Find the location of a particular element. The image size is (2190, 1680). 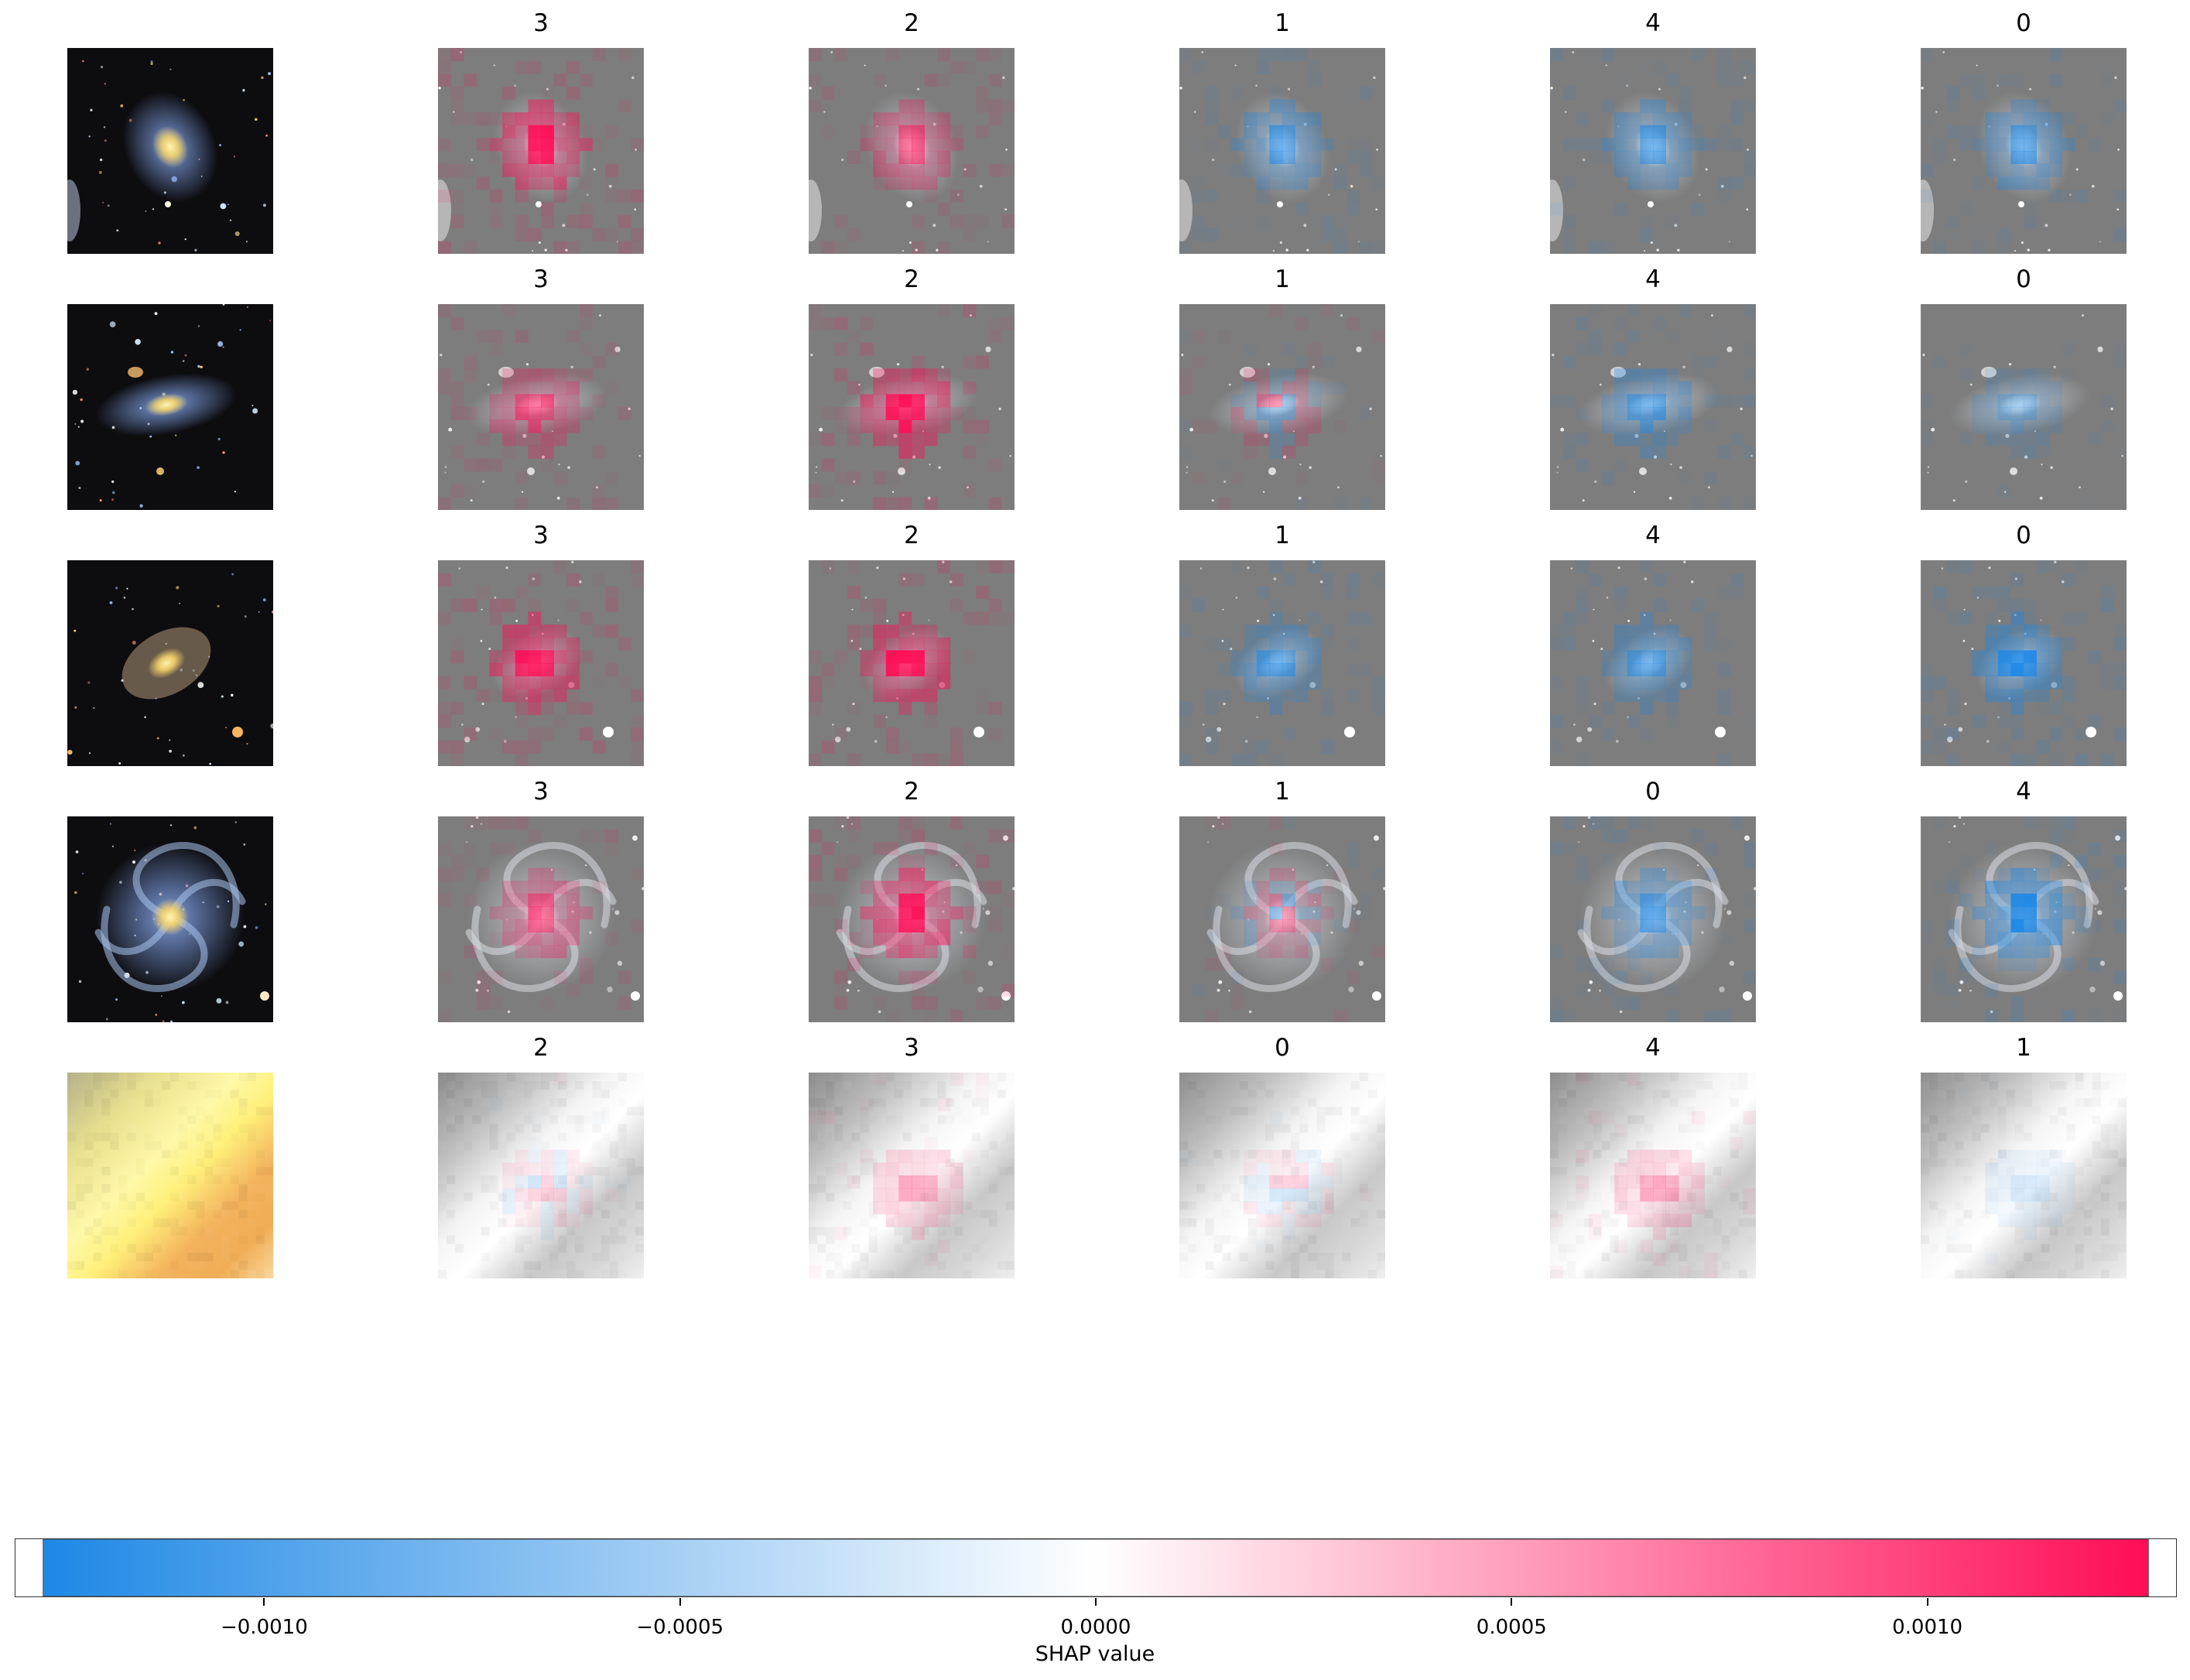

colorbar is located at coordinates (1096, 1568).